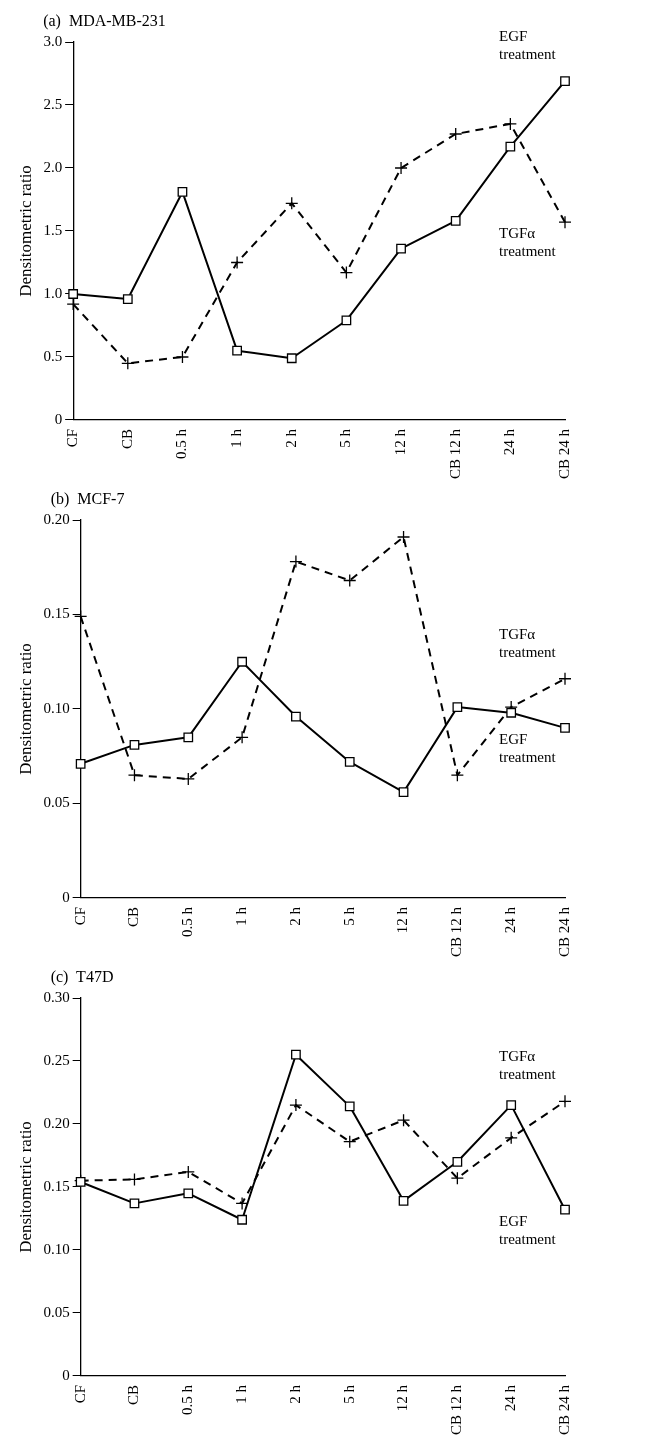  What do you see at coordinates (82, 977) in the screenshot?
I see `chart-title: (c) T47D` at bounding box center [82, 977].